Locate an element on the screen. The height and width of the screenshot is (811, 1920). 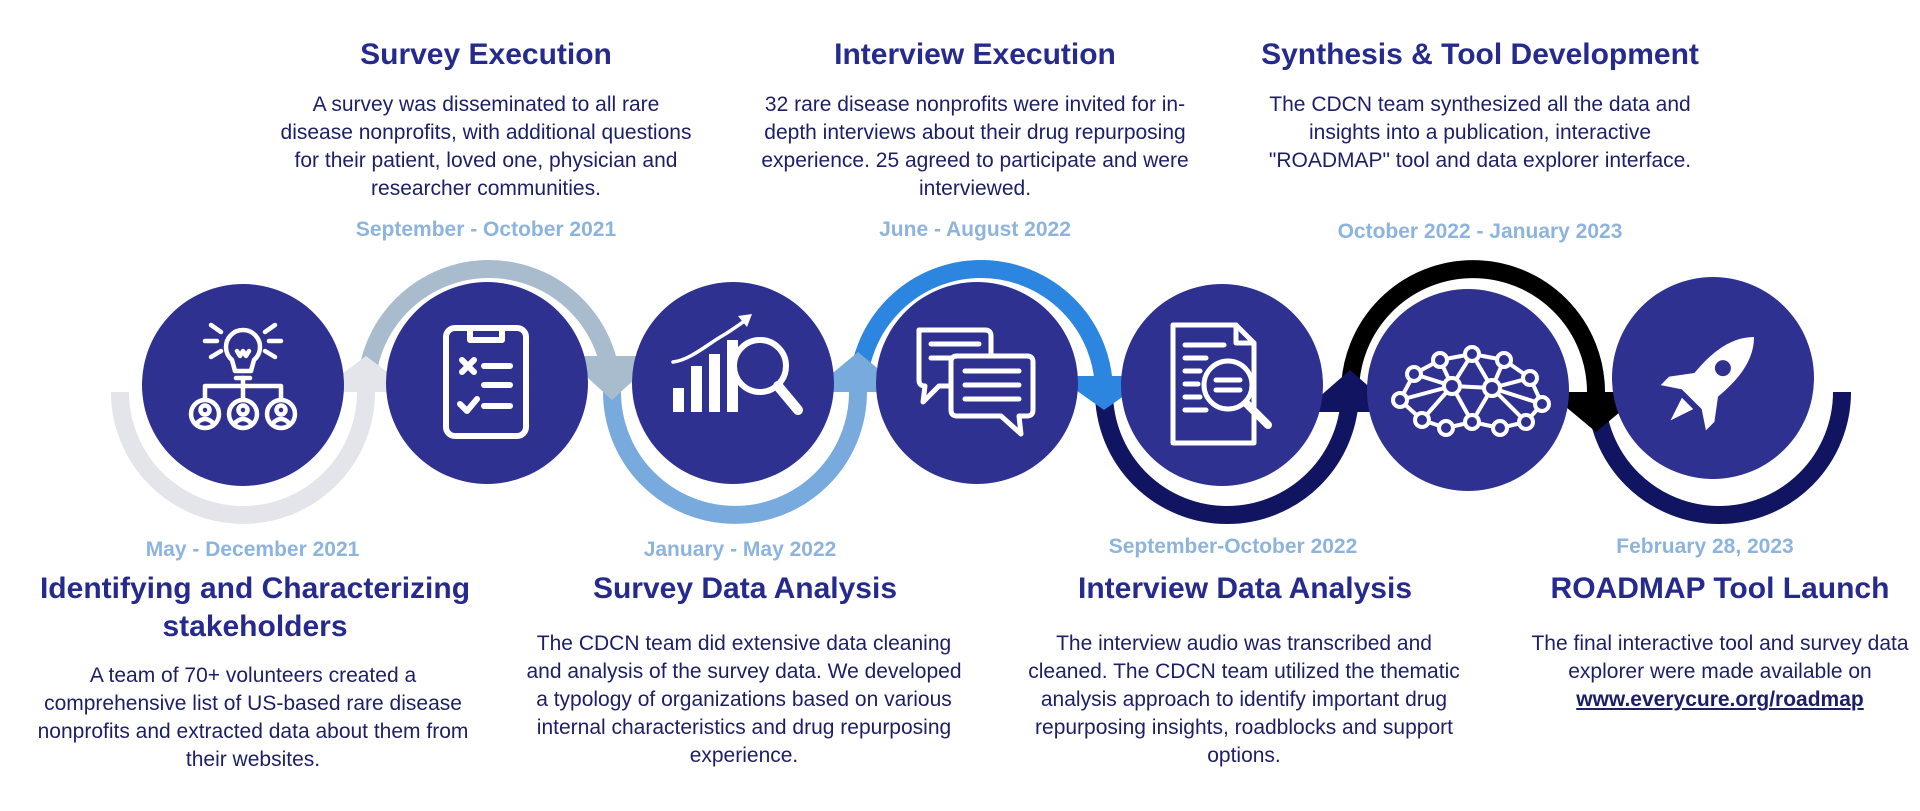
document-search-icon is located at coordinates (1221, 384).